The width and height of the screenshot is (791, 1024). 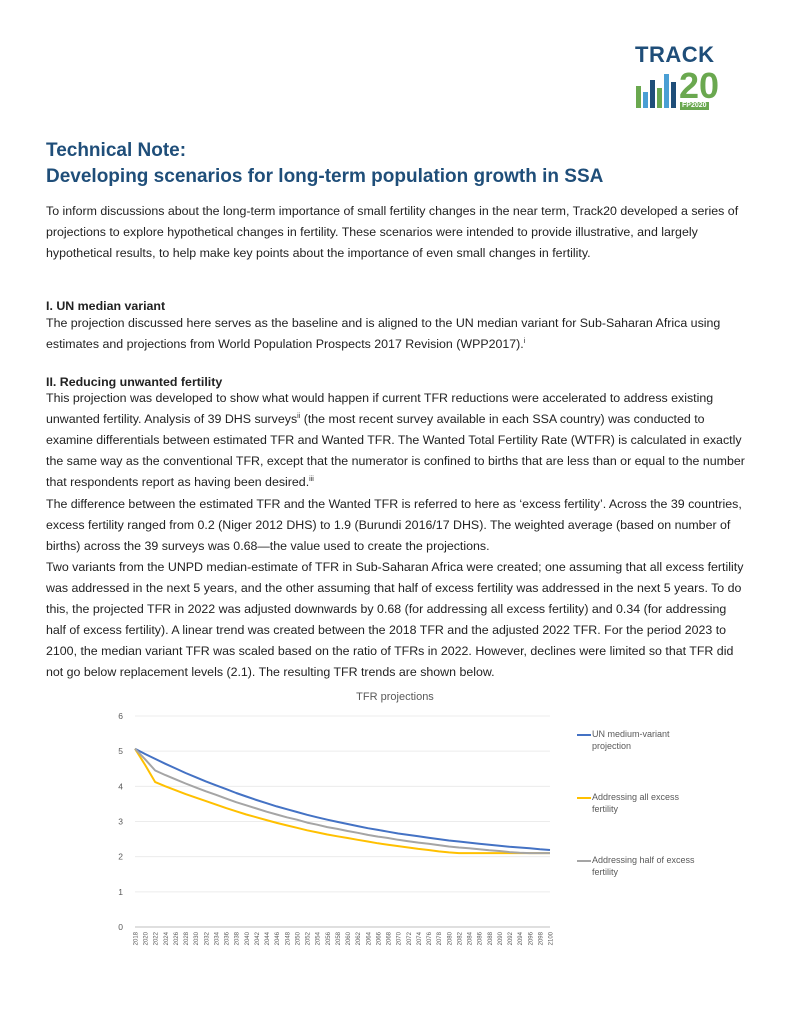 What do you see at coordinates (699, 85) in the screenshot?
I see `logo-number: 20` at bounding box center [699, 85].